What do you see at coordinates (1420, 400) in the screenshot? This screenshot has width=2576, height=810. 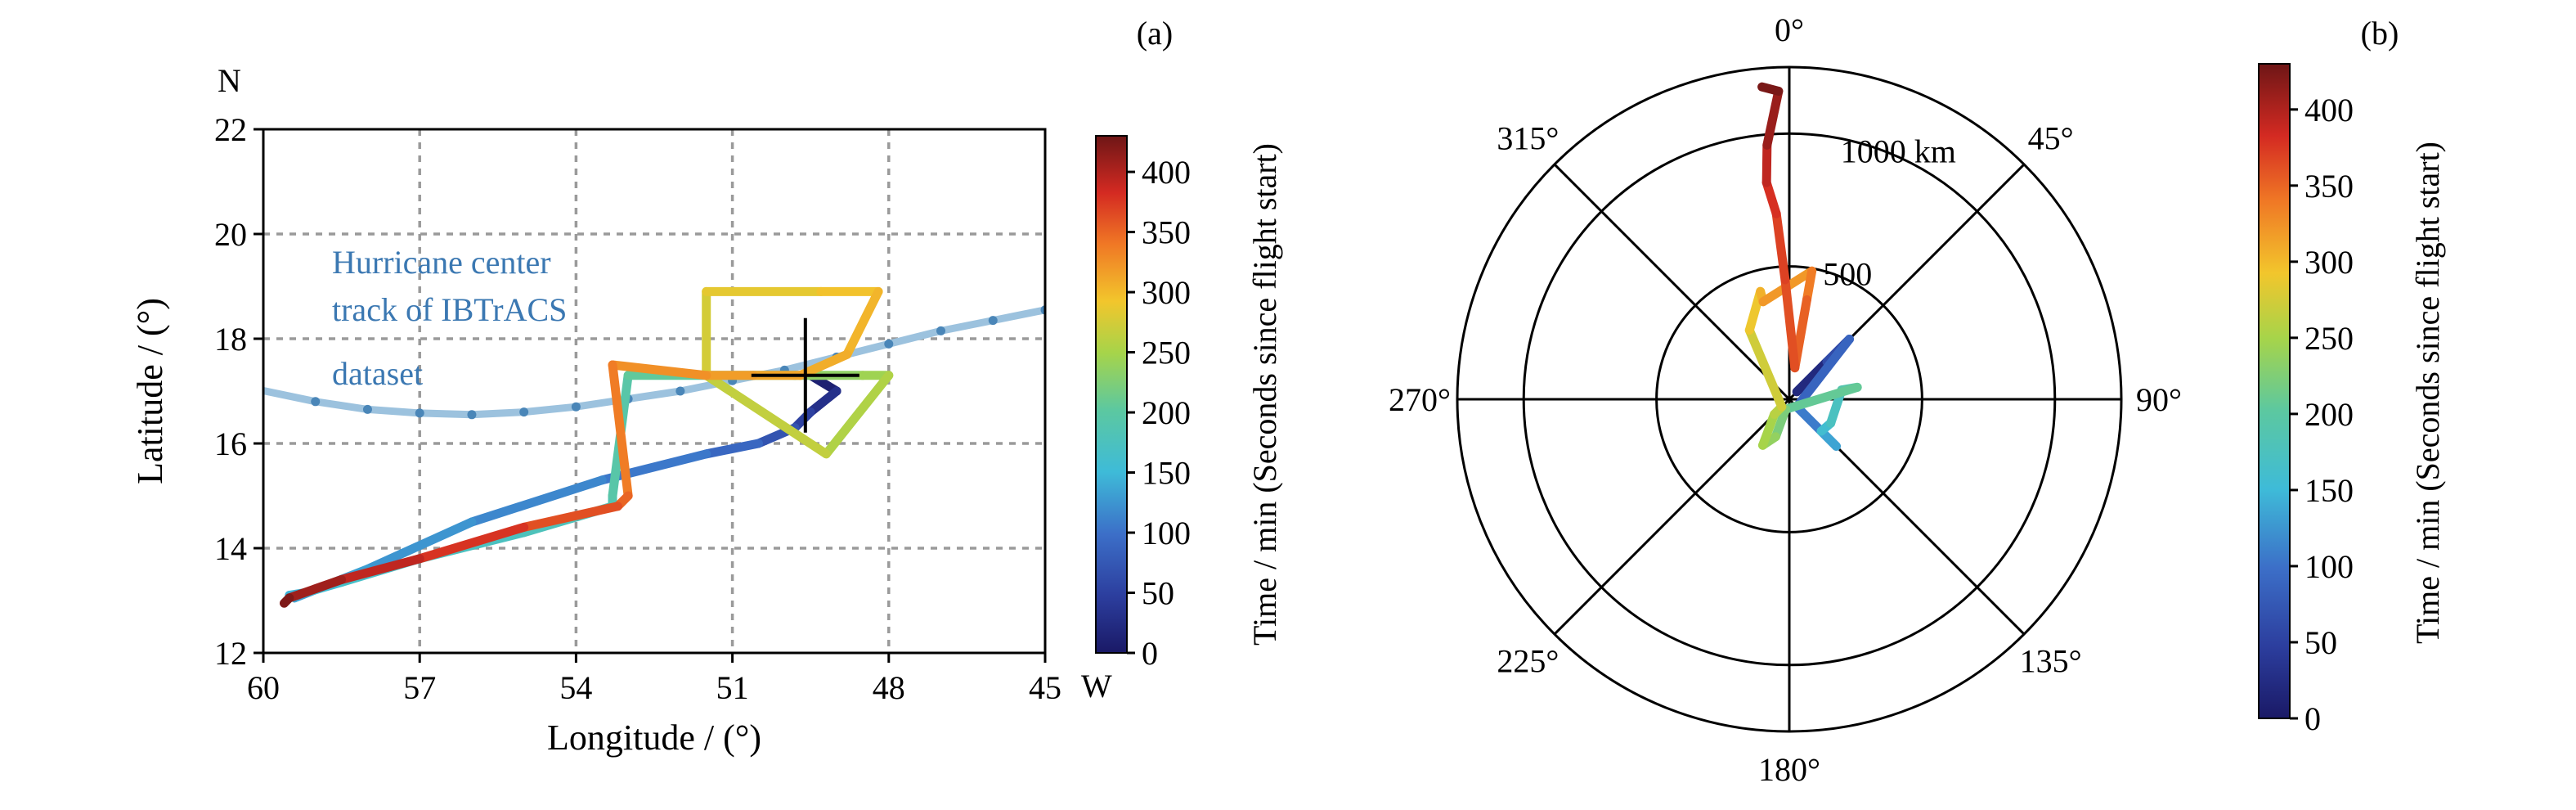 I see `polar-angle-label: 270°` at bounding box center [1420, 400].